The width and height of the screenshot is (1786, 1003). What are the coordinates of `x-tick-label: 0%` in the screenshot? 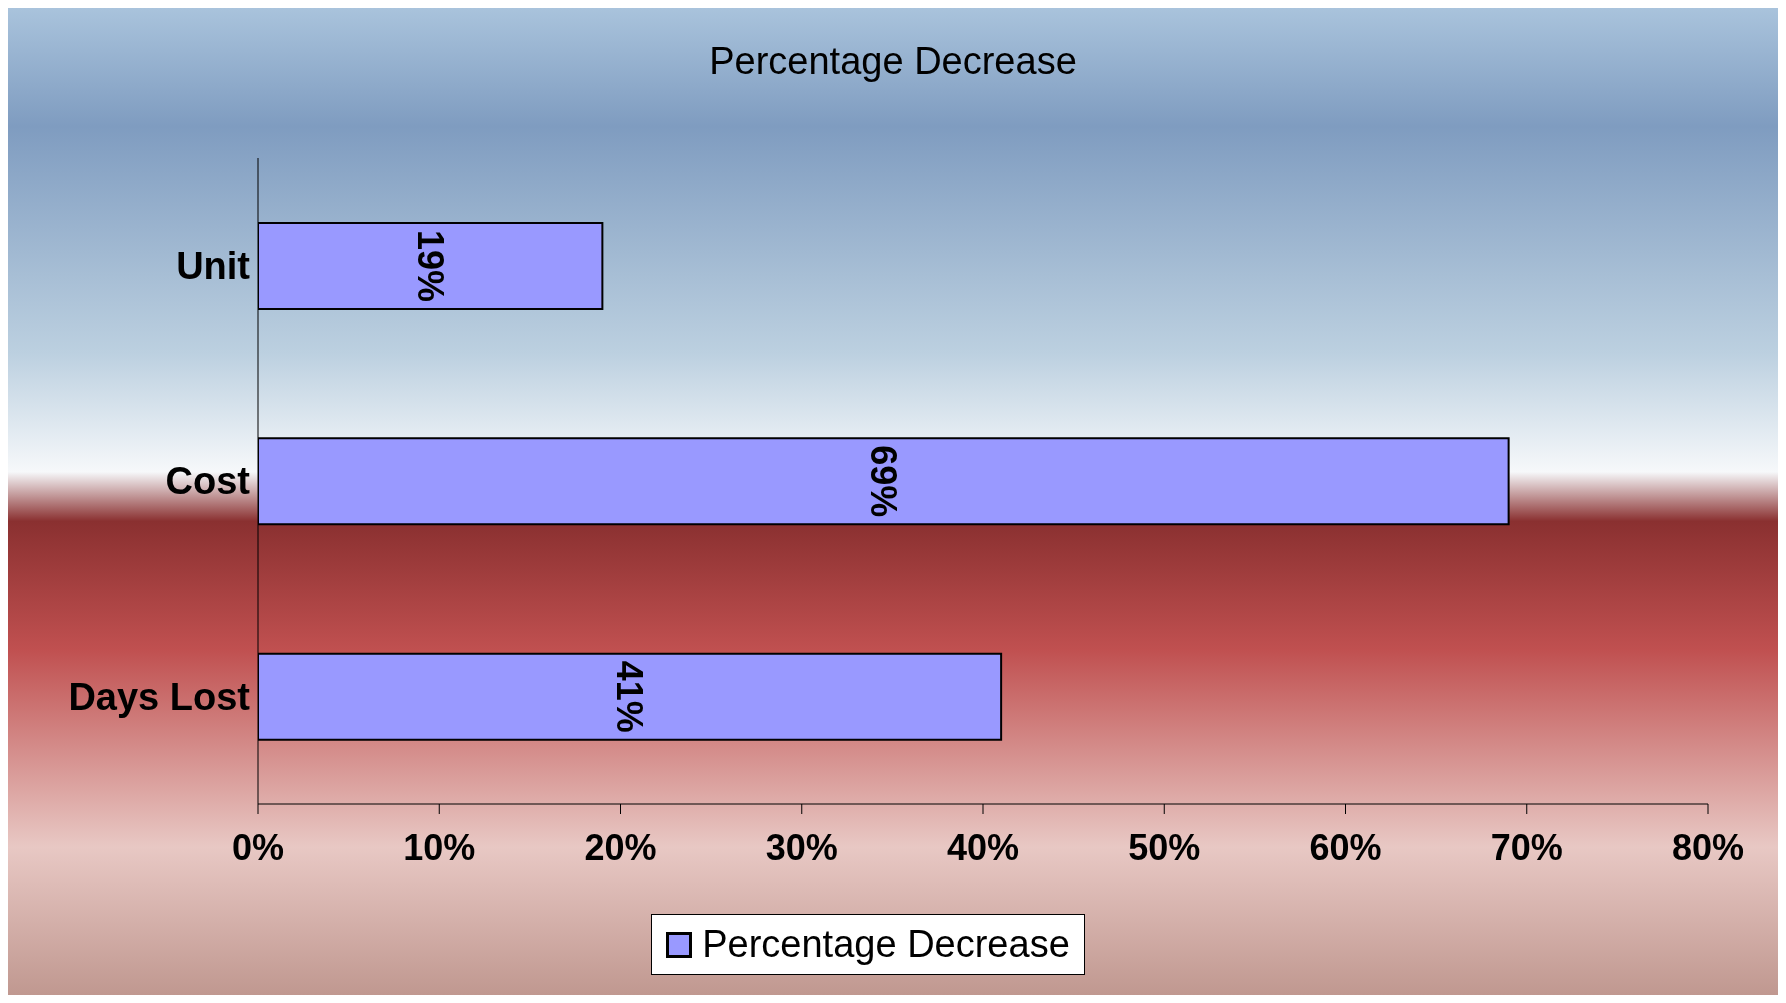 It's located at (258, 847).